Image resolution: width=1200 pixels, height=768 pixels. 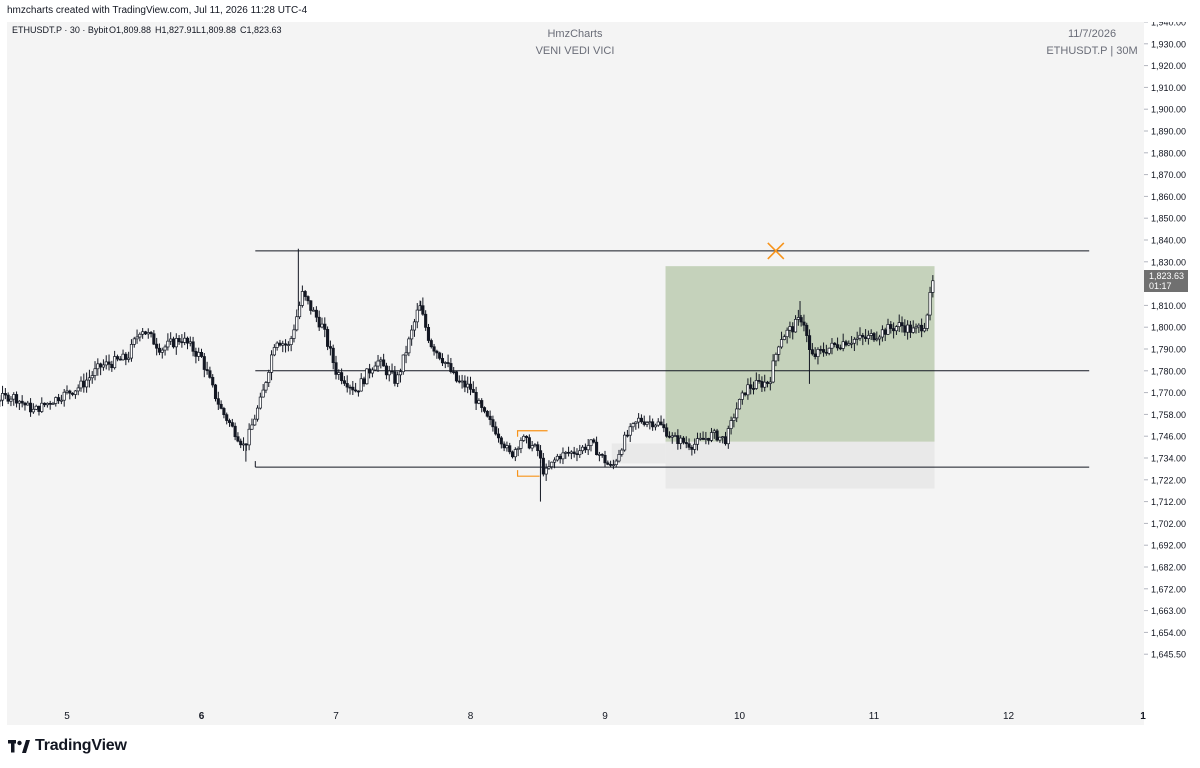 I want to click on time-tick-label-1: 6, so click(x=202, y=716).